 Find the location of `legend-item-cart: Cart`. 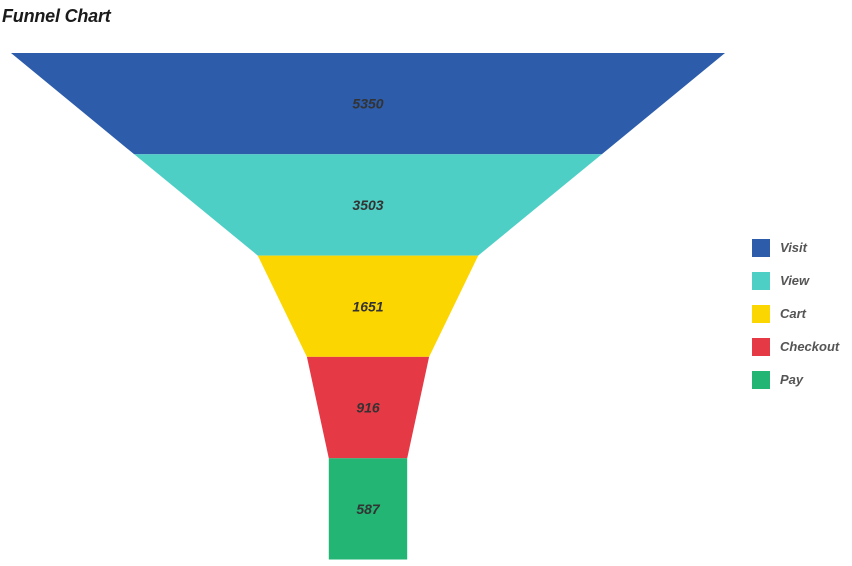

legend-item-cart: Cart is located at coordinates (795, 313).